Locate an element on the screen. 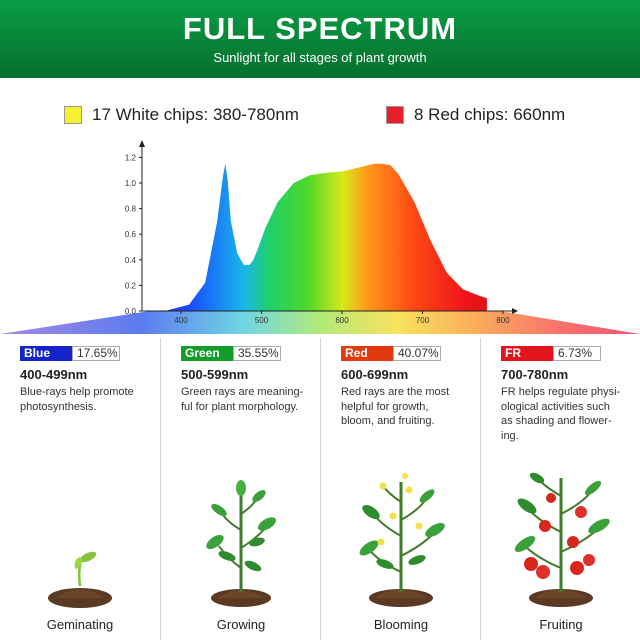 The width and height of the screenshot is (640, 640). description-line: ological activities such is located at coordinates (555, 406).